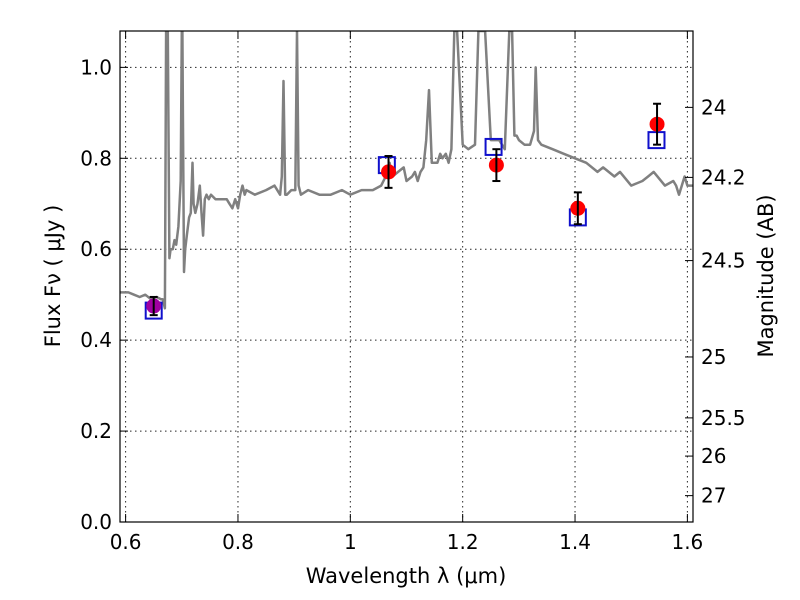  Describe the element at coordinates (96, 340) in the screenshot. I see `y-tick-label: 0.4` at that location.